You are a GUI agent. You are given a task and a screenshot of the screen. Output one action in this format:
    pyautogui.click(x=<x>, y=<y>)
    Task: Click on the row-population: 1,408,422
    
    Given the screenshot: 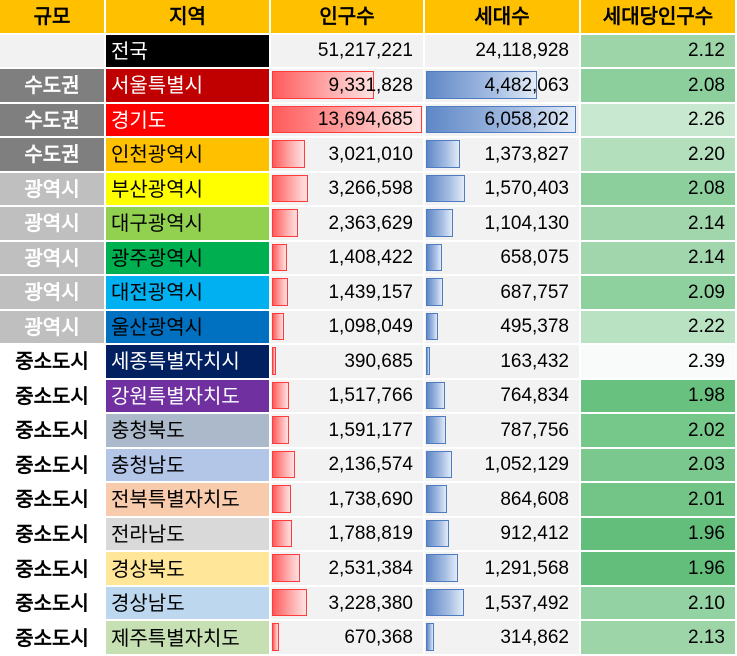 What is the action you would take?
    pyautogui.click(x=348, y=259)
    